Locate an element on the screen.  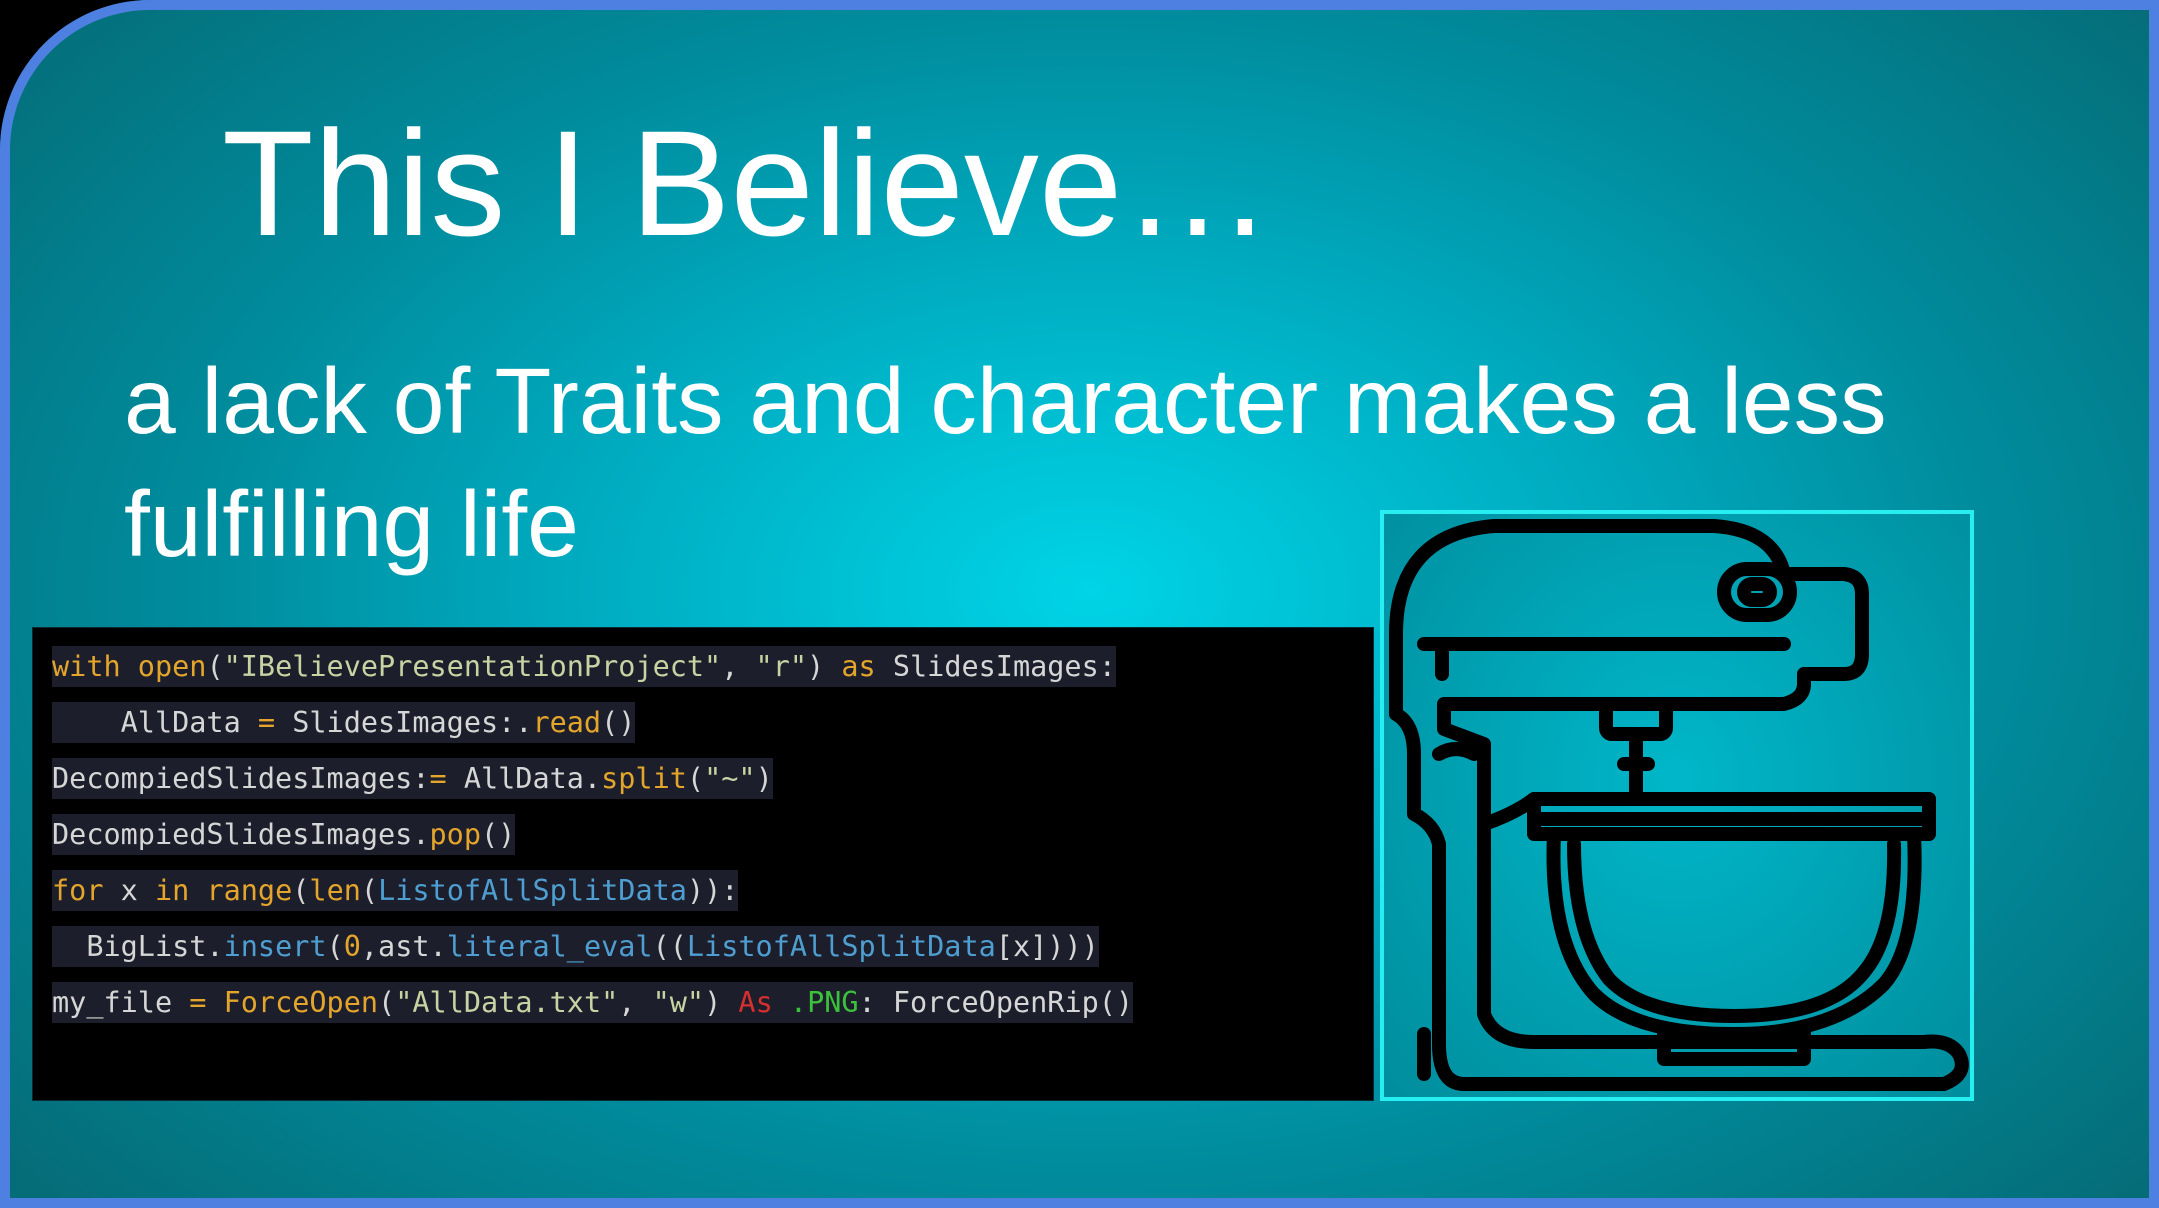
code-token: )): is located at coordinates (712, 890).